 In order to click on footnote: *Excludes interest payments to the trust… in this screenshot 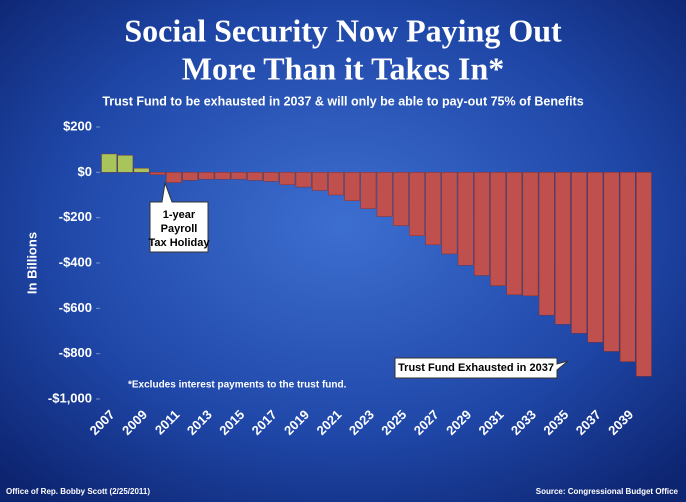, I will do `click(237, 385)`.